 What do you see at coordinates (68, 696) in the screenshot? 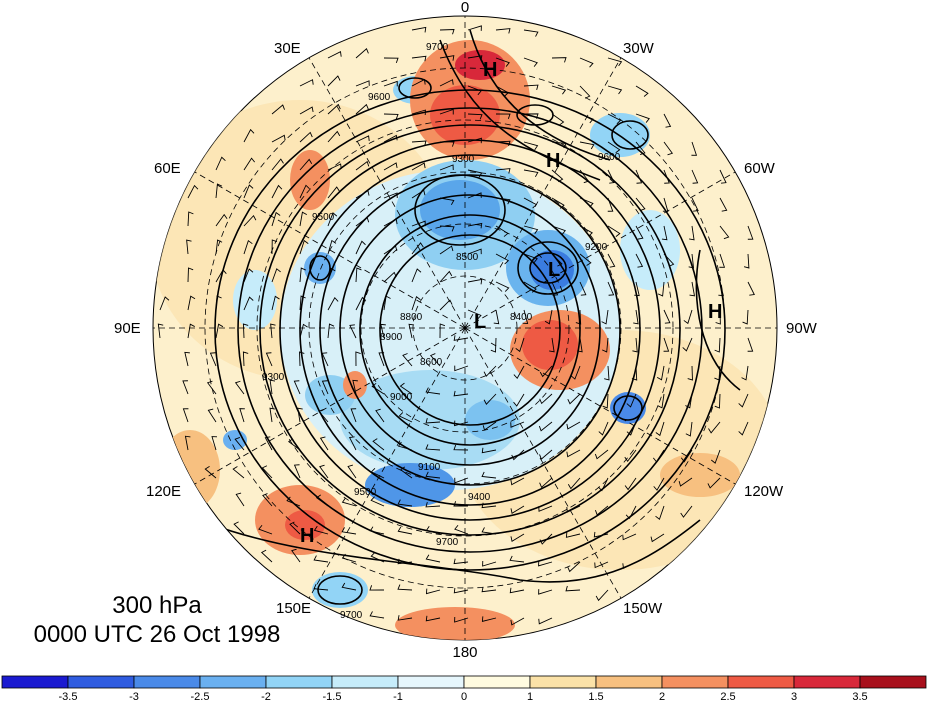
I see `colorbar-tick-label: -3.5` at bounding box center [68, 696].